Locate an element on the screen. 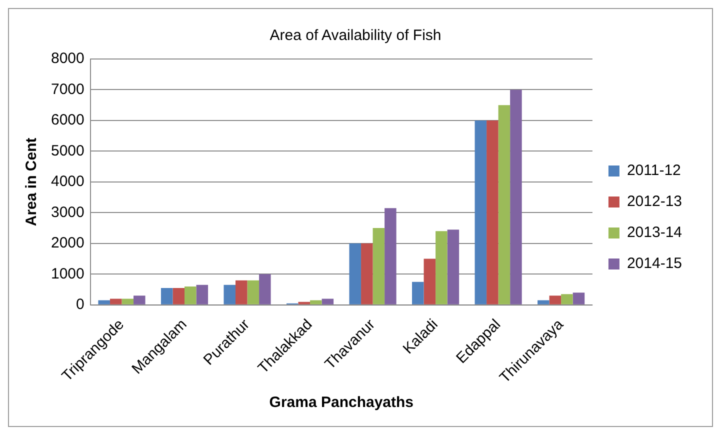 The height and width of the screenshot is (435, 721). y-tick-label: 3000 is located at coordinates (67, 212).